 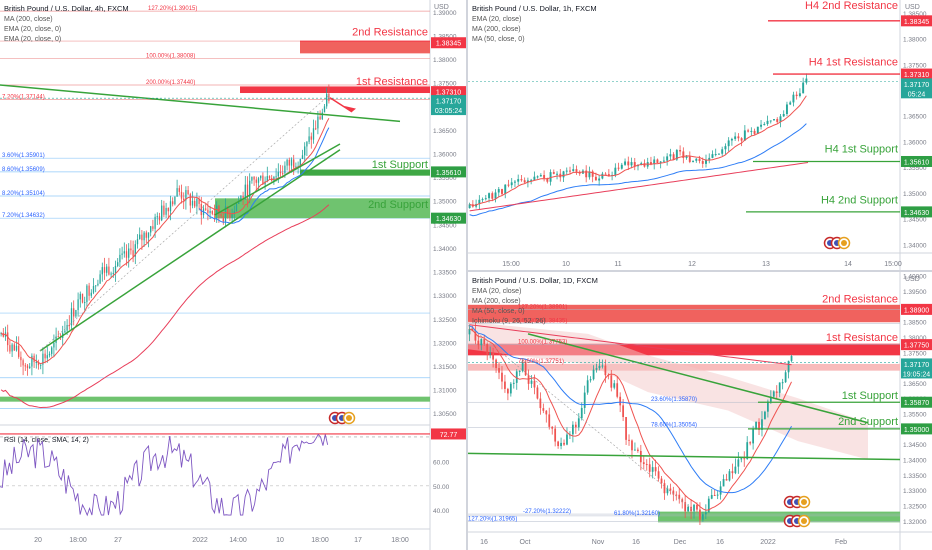 I want to click on fib-label: 23.60%(1.35870), so click(x=674, y=400).